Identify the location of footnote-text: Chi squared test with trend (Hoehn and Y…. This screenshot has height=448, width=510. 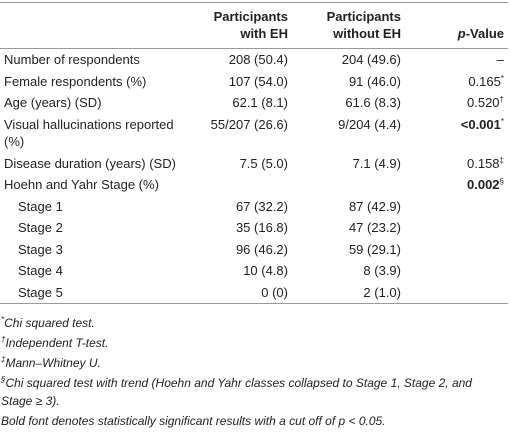
(236, 392).